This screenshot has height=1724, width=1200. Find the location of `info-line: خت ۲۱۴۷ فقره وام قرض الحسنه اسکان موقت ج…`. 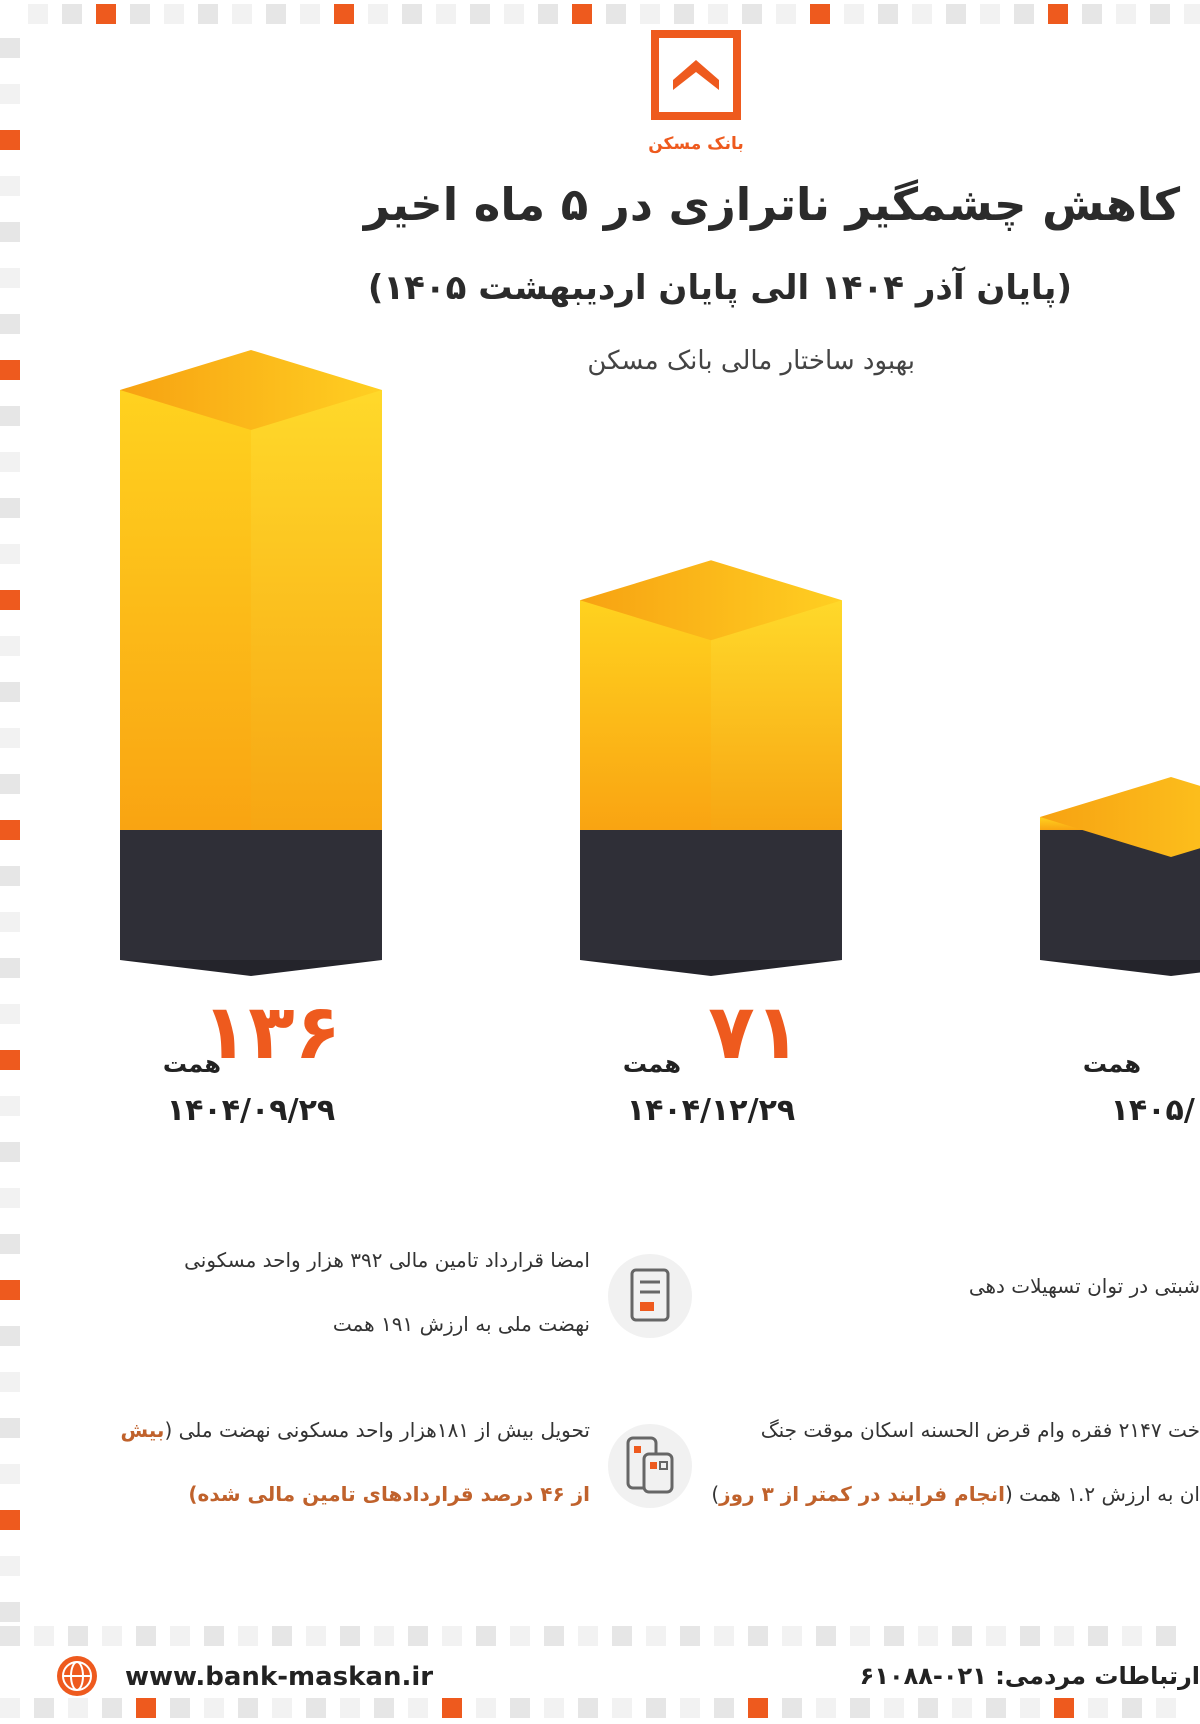

info-line: خت ۲۱۴۷ فقره وام قرض الحسنه اسکان موقت ج… is located at coordinates (980, 1430).